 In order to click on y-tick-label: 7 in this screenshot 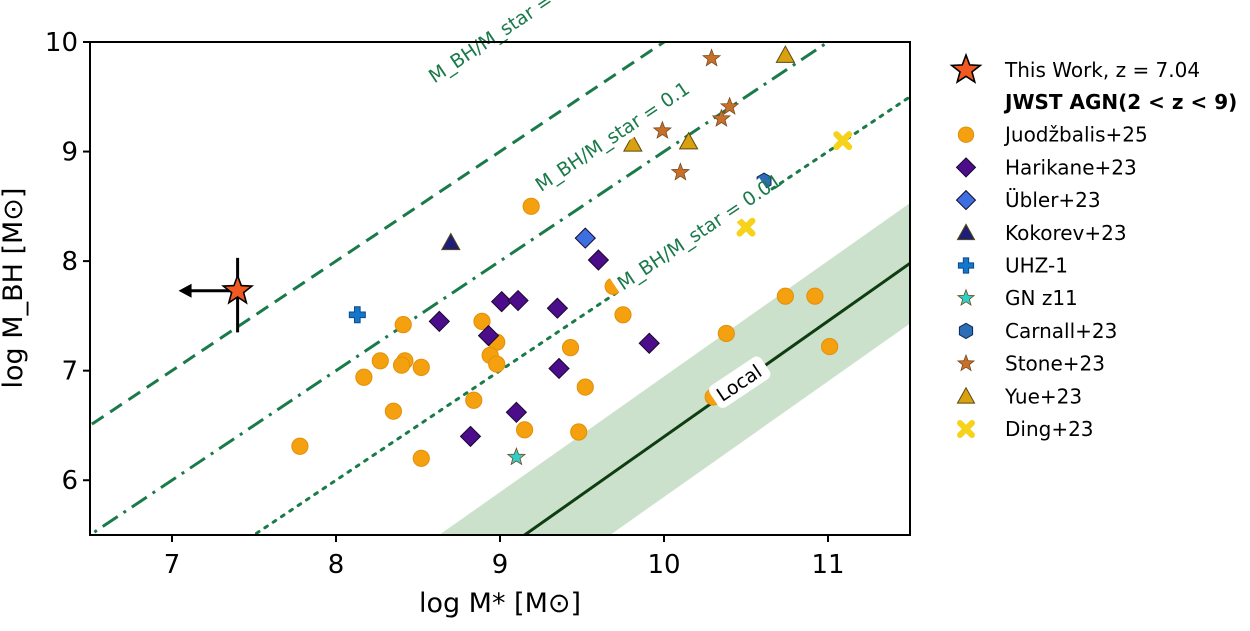, I will do `click(69, 372)`.